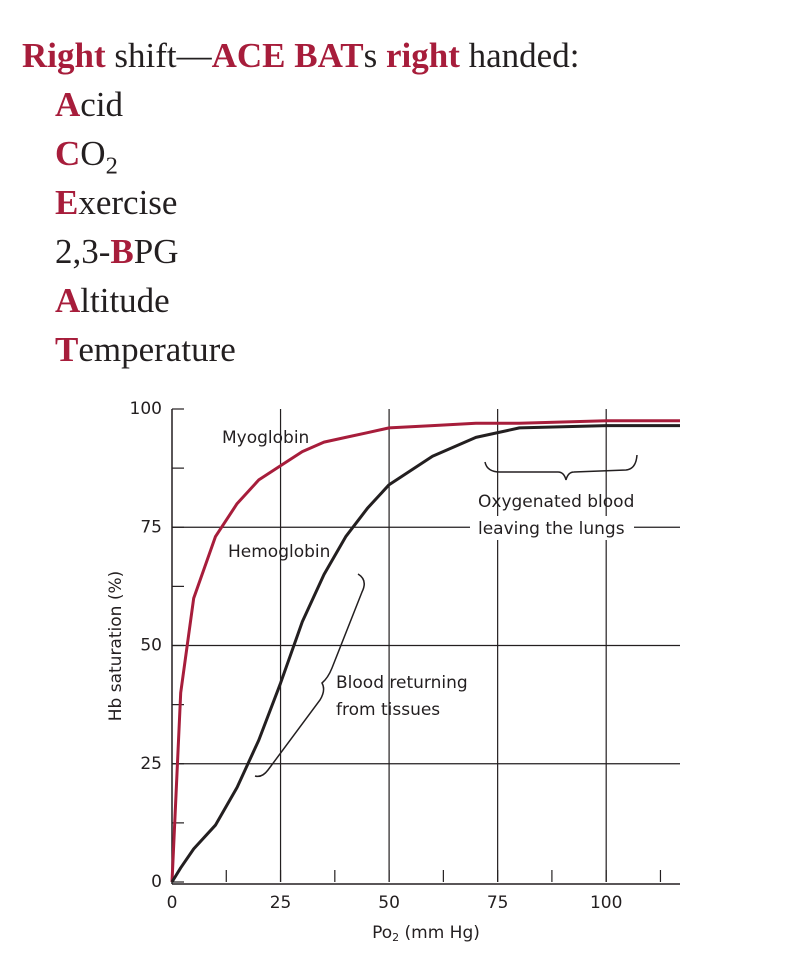  Describe the element at coordinates (145, 108) in the screenshot. I see `list-item: Acid` at that location.